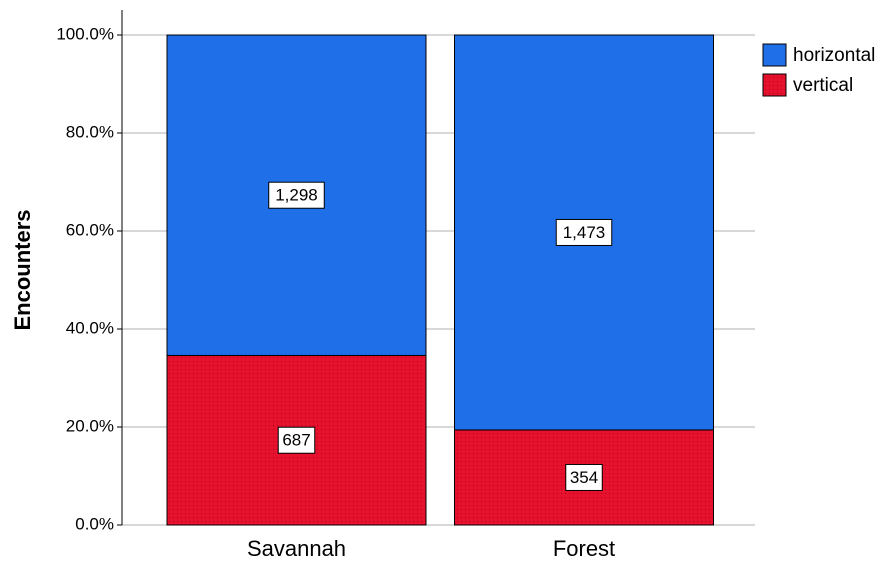 This screenshot has height=561, width=893. Describe the element at coordinates (22, 269) in the screenshot. I see `y-axis-label: Encounters` at that location.